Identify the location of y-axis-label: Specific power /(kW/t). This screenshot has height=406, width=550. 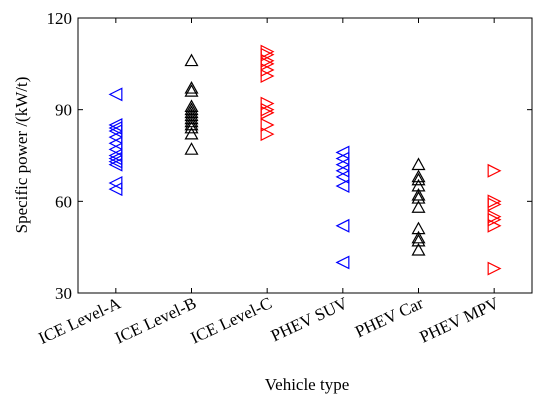
(21, 155).